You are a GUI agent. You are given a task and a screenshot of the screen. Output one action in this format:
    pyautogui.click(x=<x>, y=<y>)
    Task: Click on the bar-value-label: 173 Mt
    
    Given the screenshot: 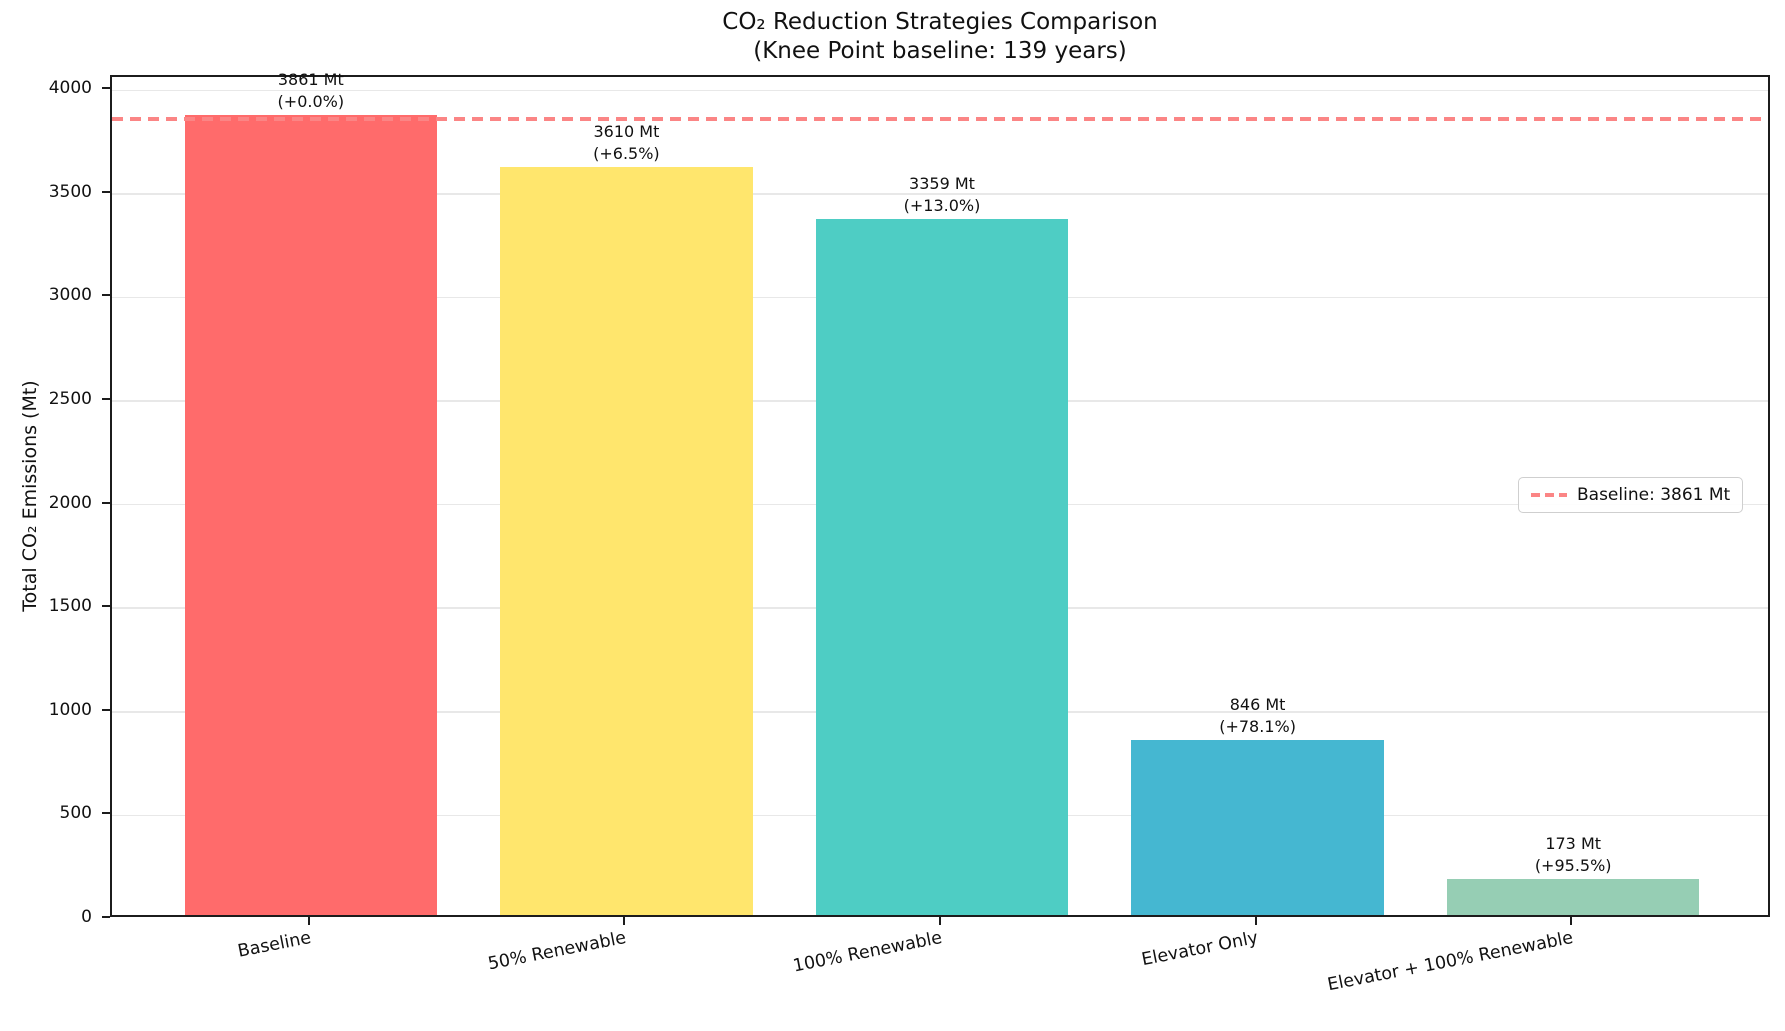 What is the action you would take?
    pyautogui.click(x=1573, y=844)
    